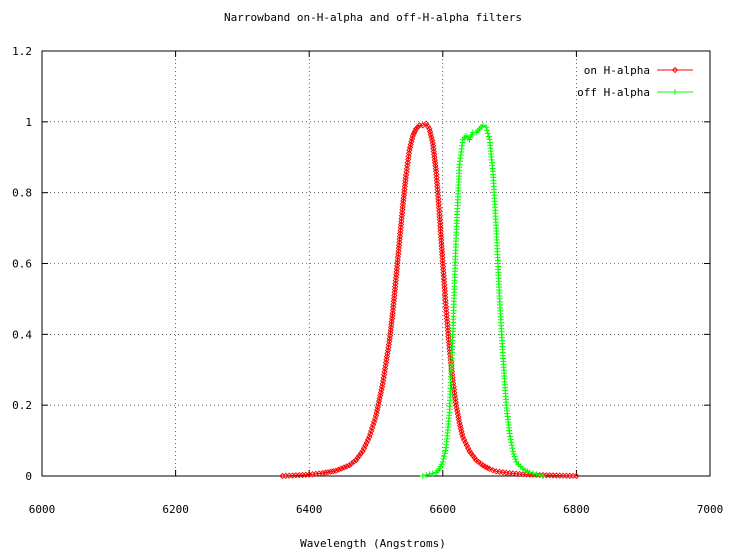  What do you see at coordinates (22, 193) in the screenshot?
I see `y-tick-label: 0.8` at bounding box center [22, 193].